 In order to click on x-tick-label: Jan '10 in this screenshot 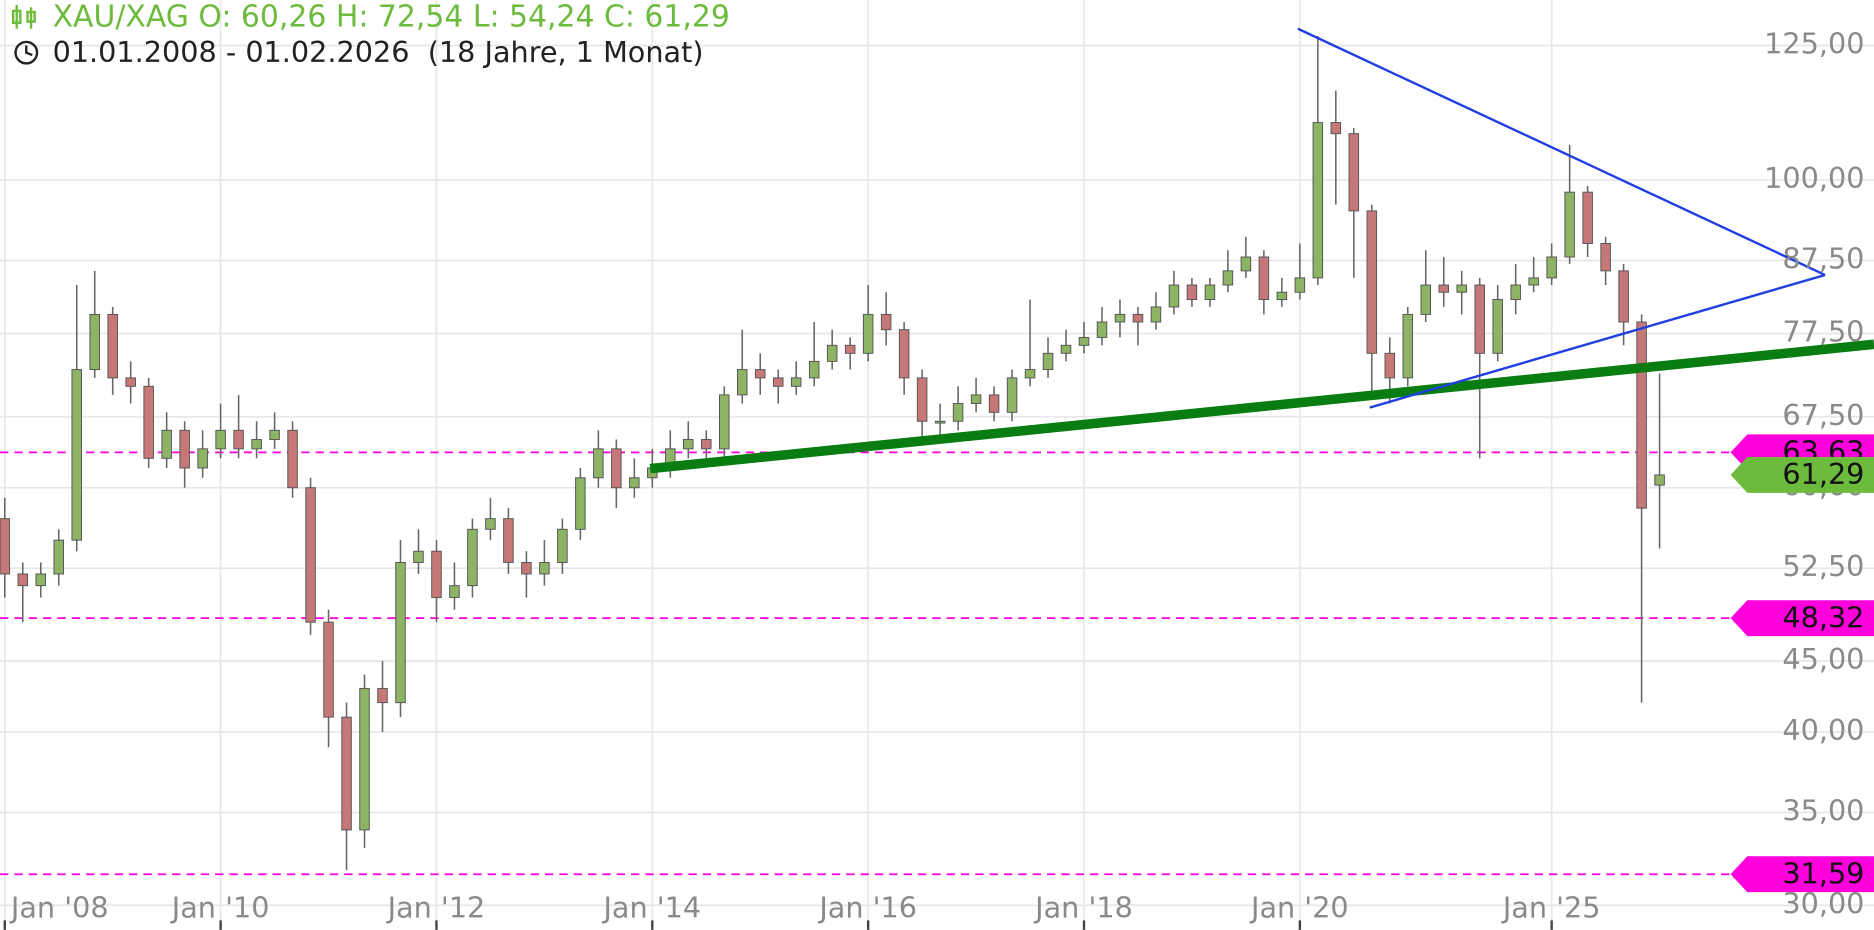, I will do `click(220, 908)`.